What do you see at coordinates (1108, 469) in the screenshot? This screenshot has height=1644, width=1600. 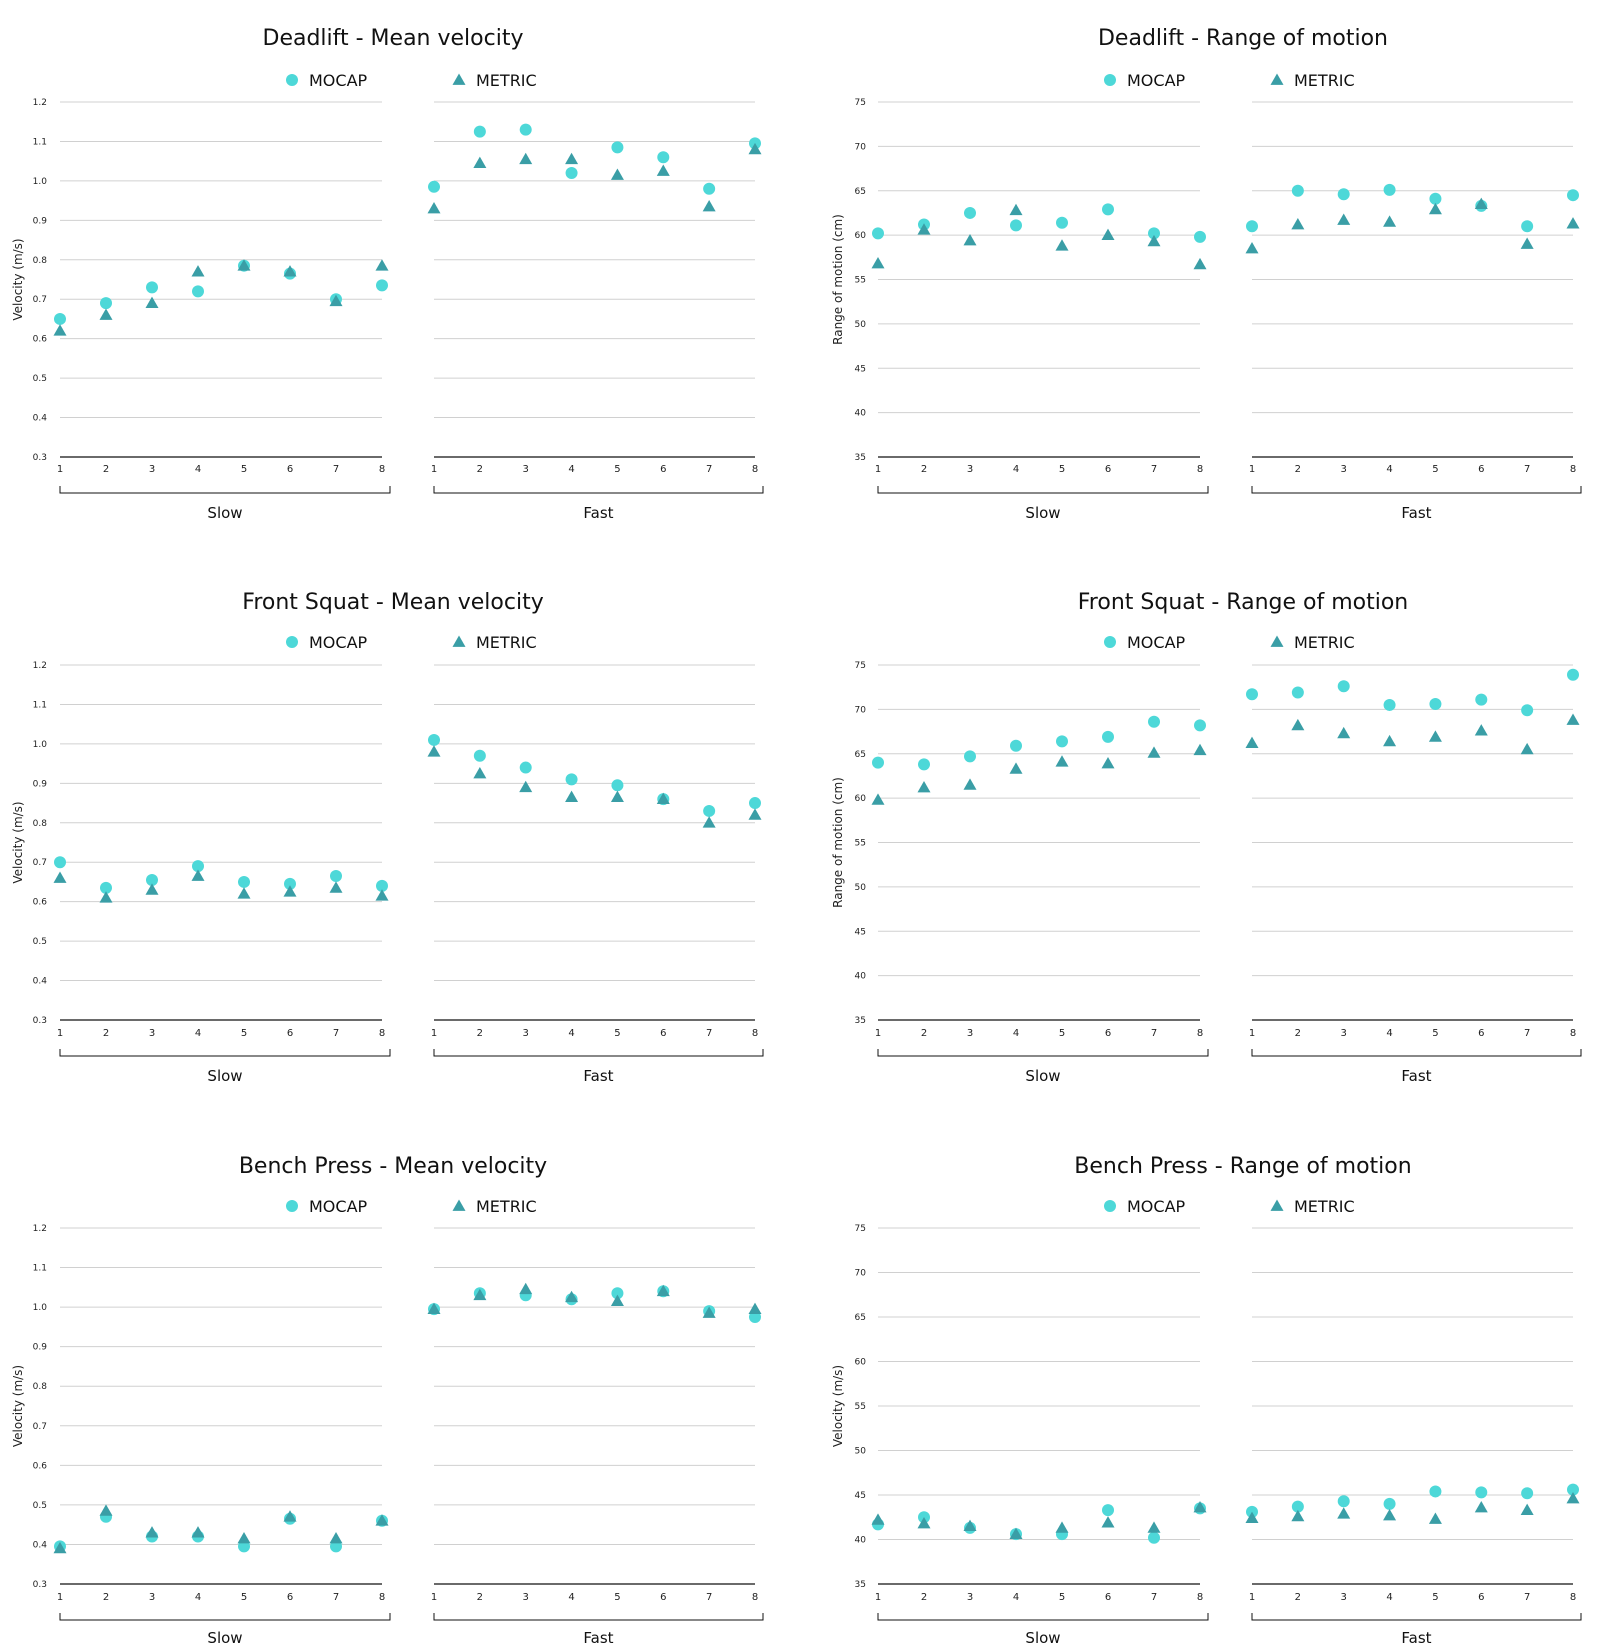 I see `x-tick-label: 6` at bounding box center [1108, 469].